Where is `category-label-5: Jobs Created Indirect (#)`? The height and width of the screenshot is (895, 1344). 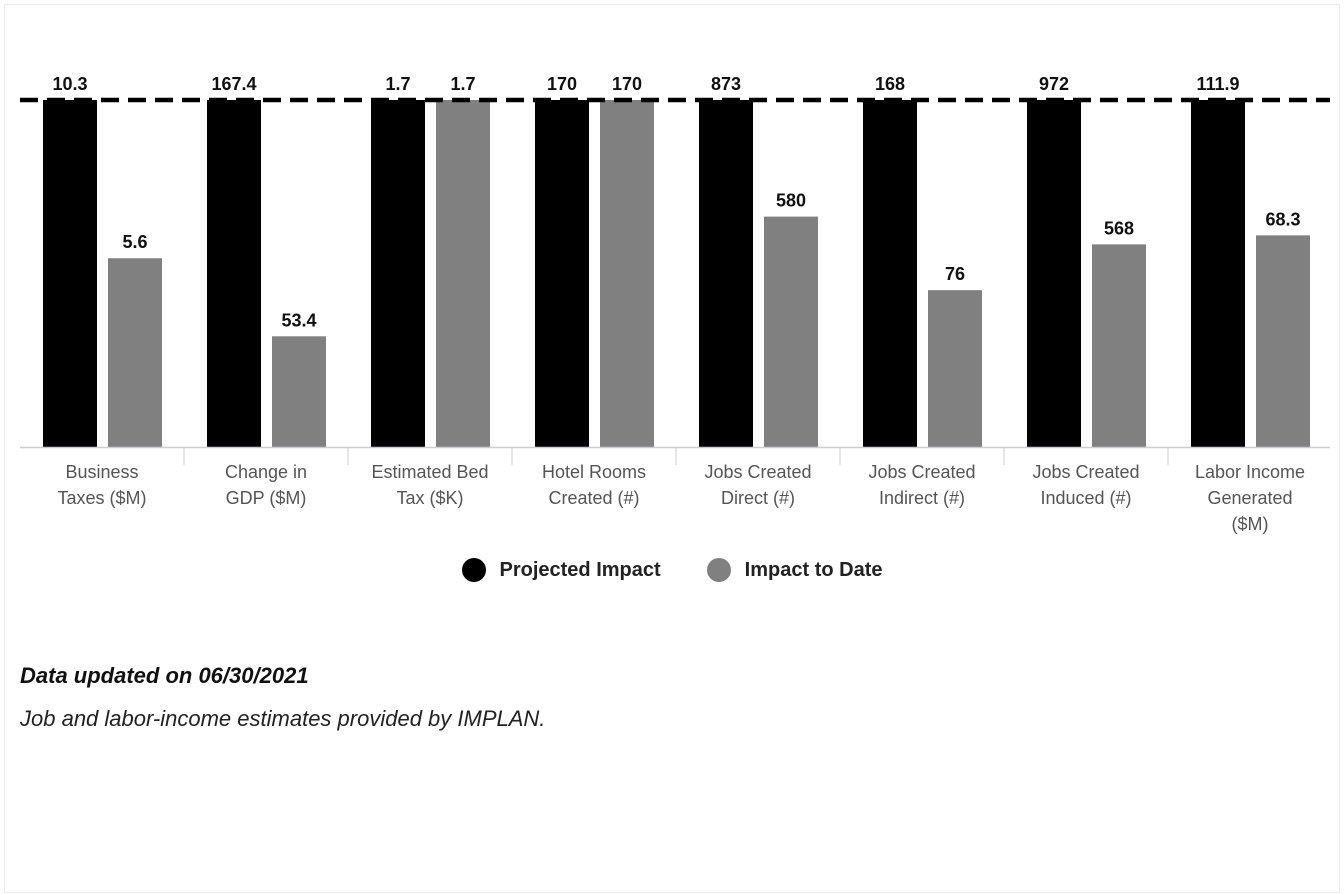
category-label-5: Jobs Created Indirect (#) is located at coordinates (921, 485).